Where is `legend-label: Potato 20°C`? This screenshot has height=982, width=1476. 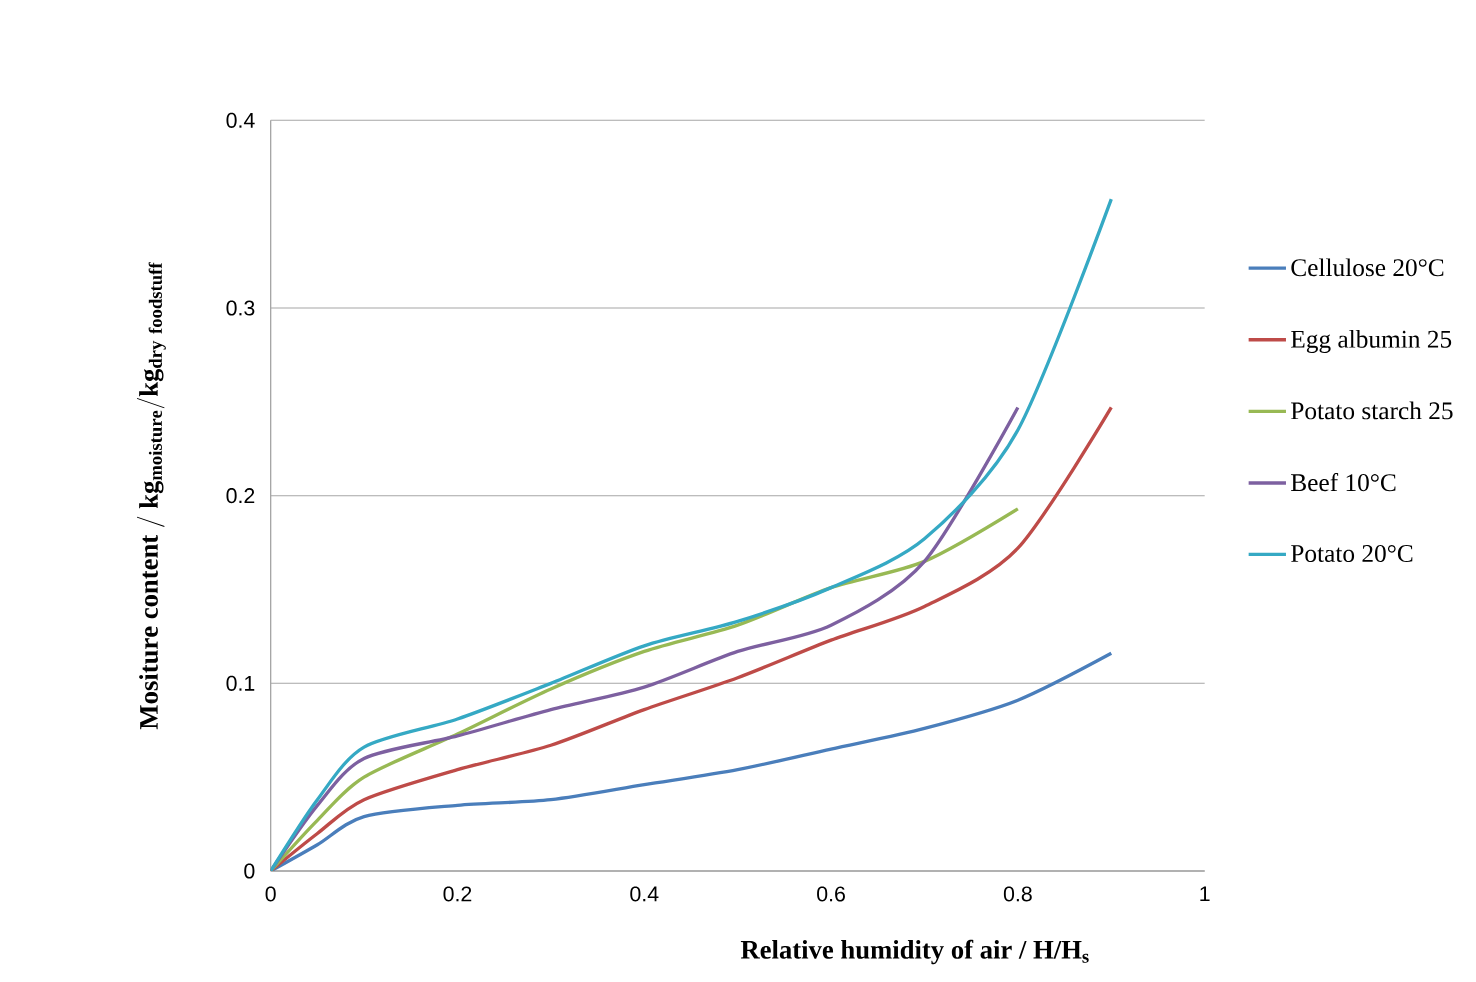 legend-label: Potato 20°C is located at coordinates (1352, 553).